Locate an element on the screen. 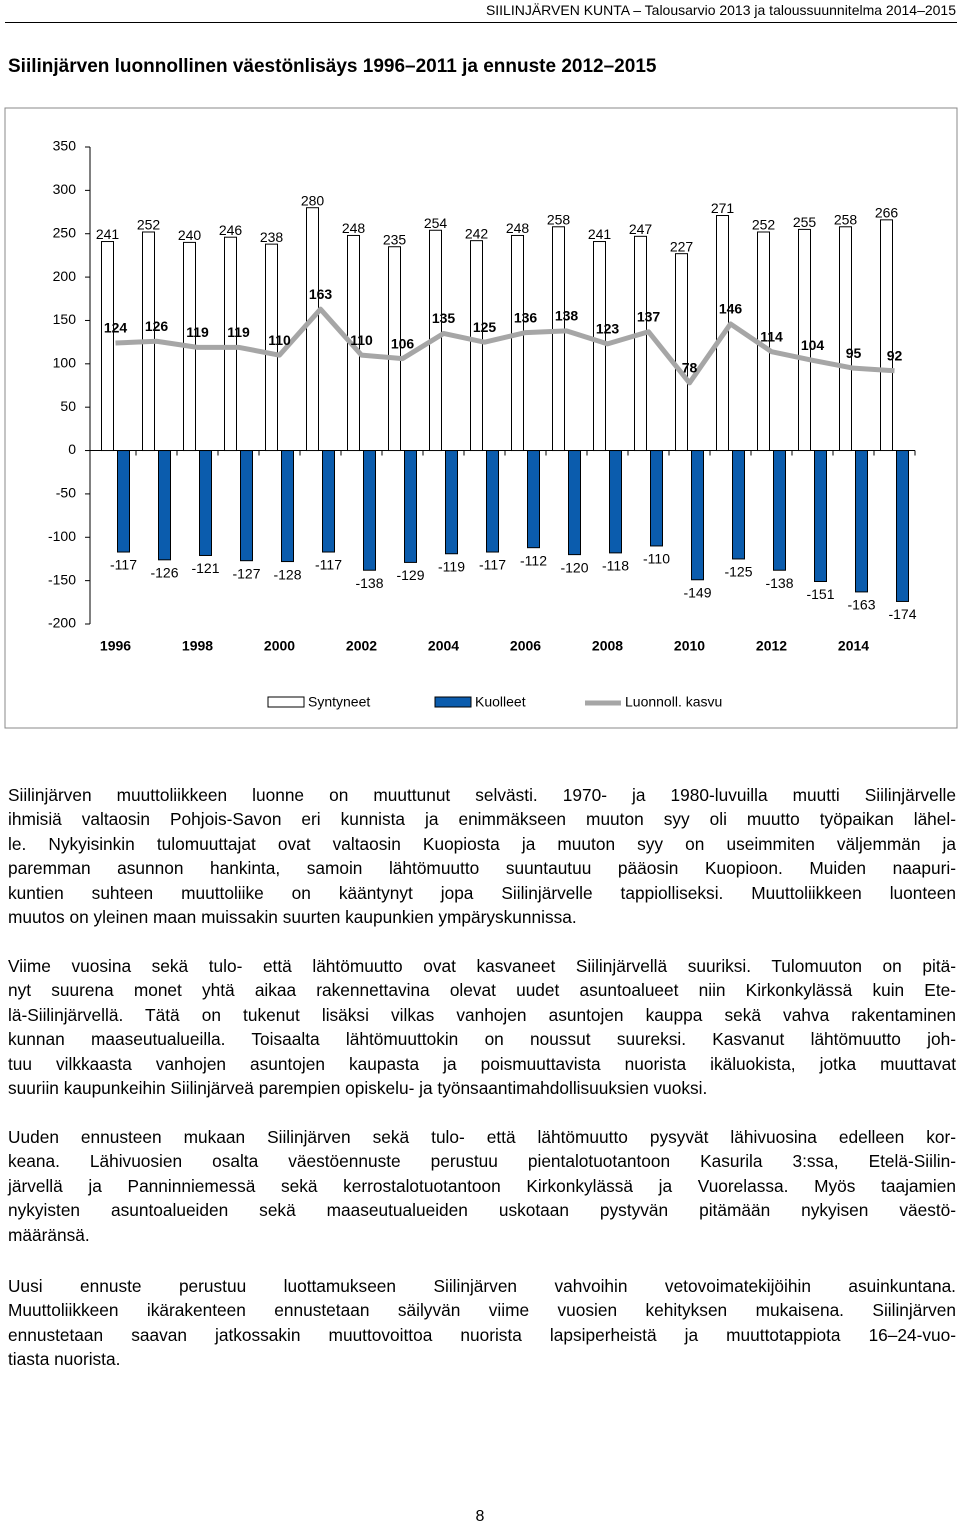 This screenshot has height=1528, width=960. data-label: -138 is located at coordinates (779, 583).